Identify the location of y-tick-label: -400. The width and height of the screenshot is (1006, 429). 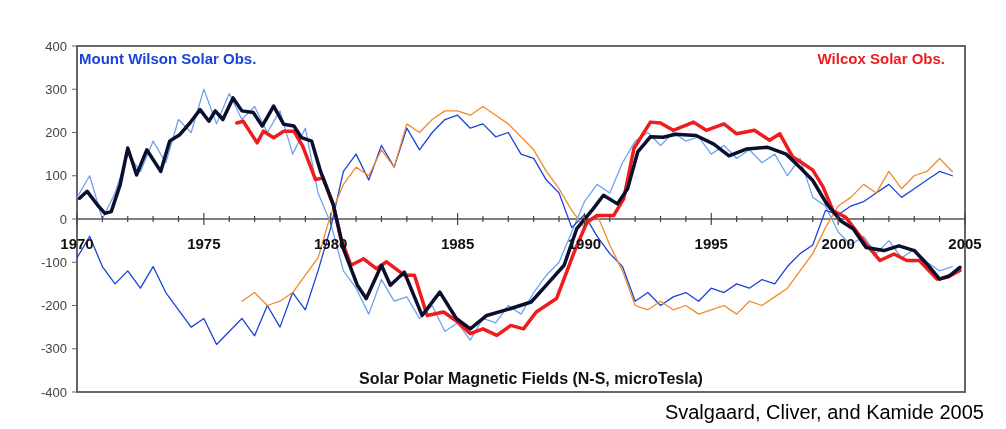
(53, 392).